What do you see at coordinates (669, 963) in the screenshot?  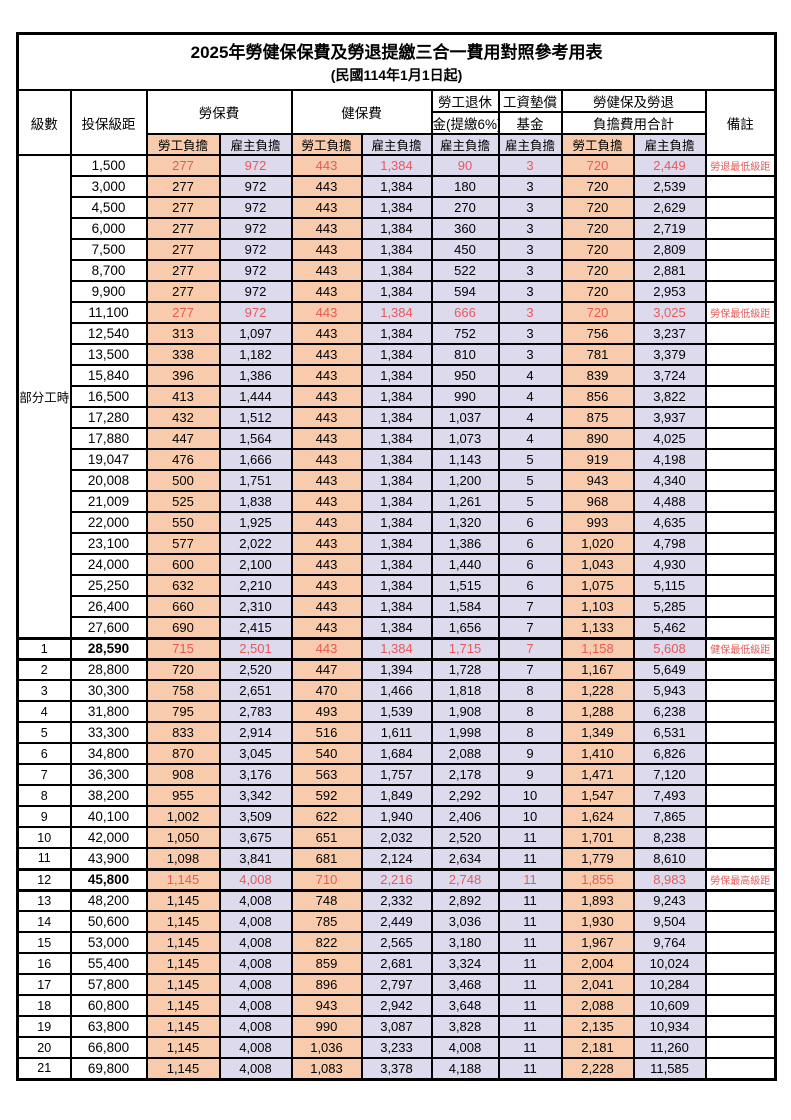 I see `value-cell: 10,024` at bounding box center [669, 963].